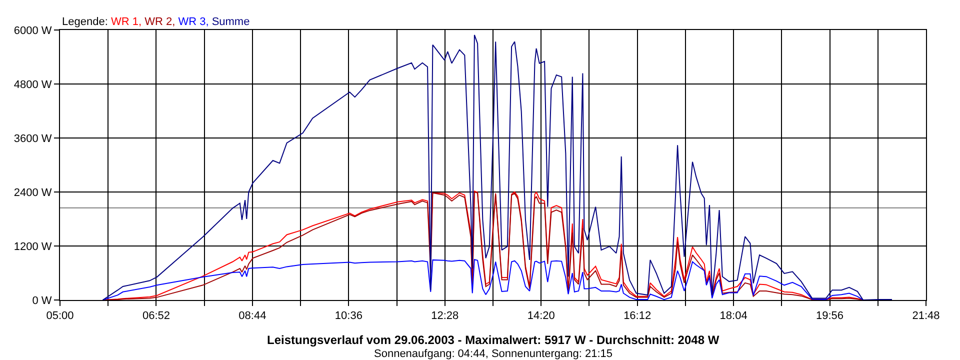 This screenshot has width=960, height=360. I want to click on x-tick-label: 14:20, so click(541, 316).